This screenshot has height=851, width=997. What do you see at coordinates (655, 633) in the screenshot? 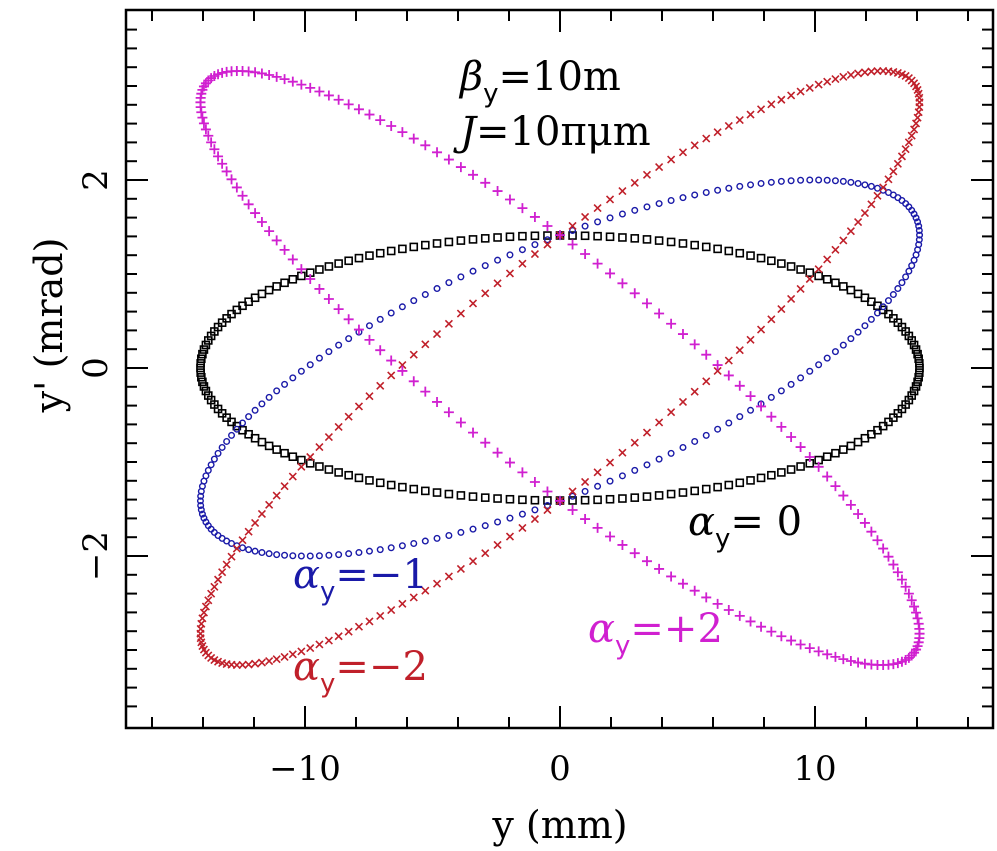
I see `label-alpha-plus2: αy=+2` at bounding box center [655, 633].